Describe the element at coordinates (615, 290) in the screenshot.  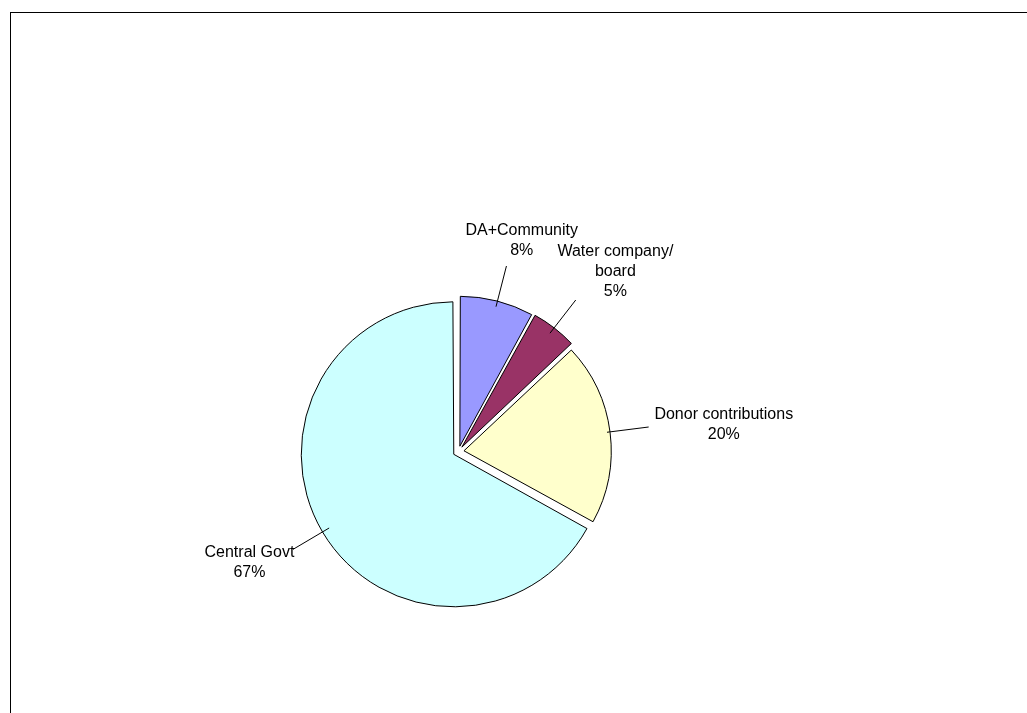
I see `data-label: 5%` at that location.